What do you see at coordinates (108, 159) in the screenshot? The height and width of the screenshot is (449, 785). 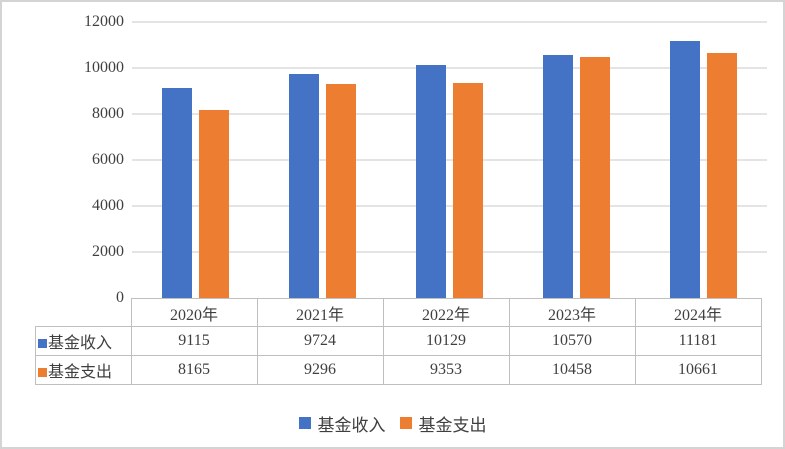 I see `y-tick-label-6000: 6000` at bounding box center [108, 159].